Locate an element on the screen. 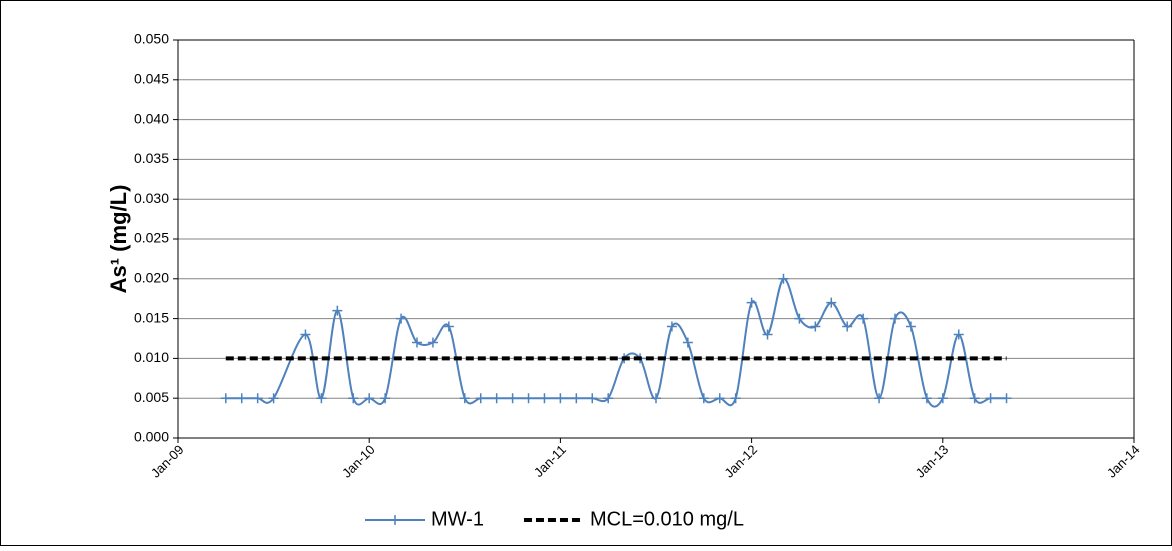 Image resolution: width=1172 pixels, height=551 pixels. y-tick-label: 0.025 is located at coordinates (151, 238).